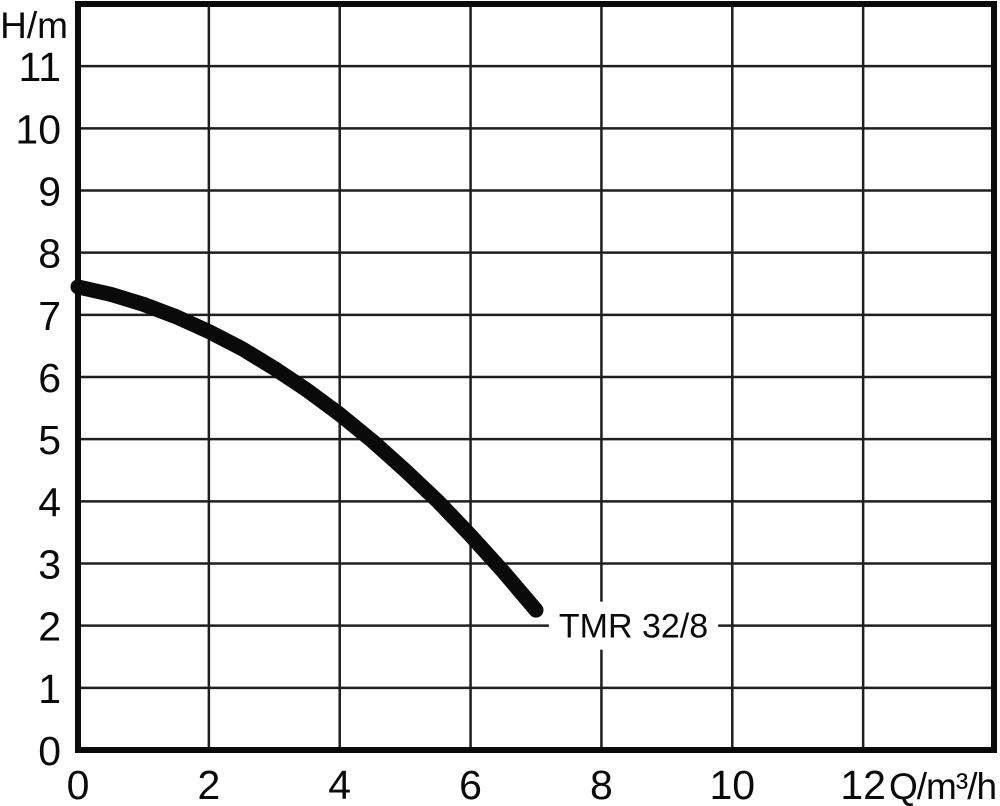 The image size is (1000, 806). I want to click on curve-label-backdrop-layer, so click(633, 625).